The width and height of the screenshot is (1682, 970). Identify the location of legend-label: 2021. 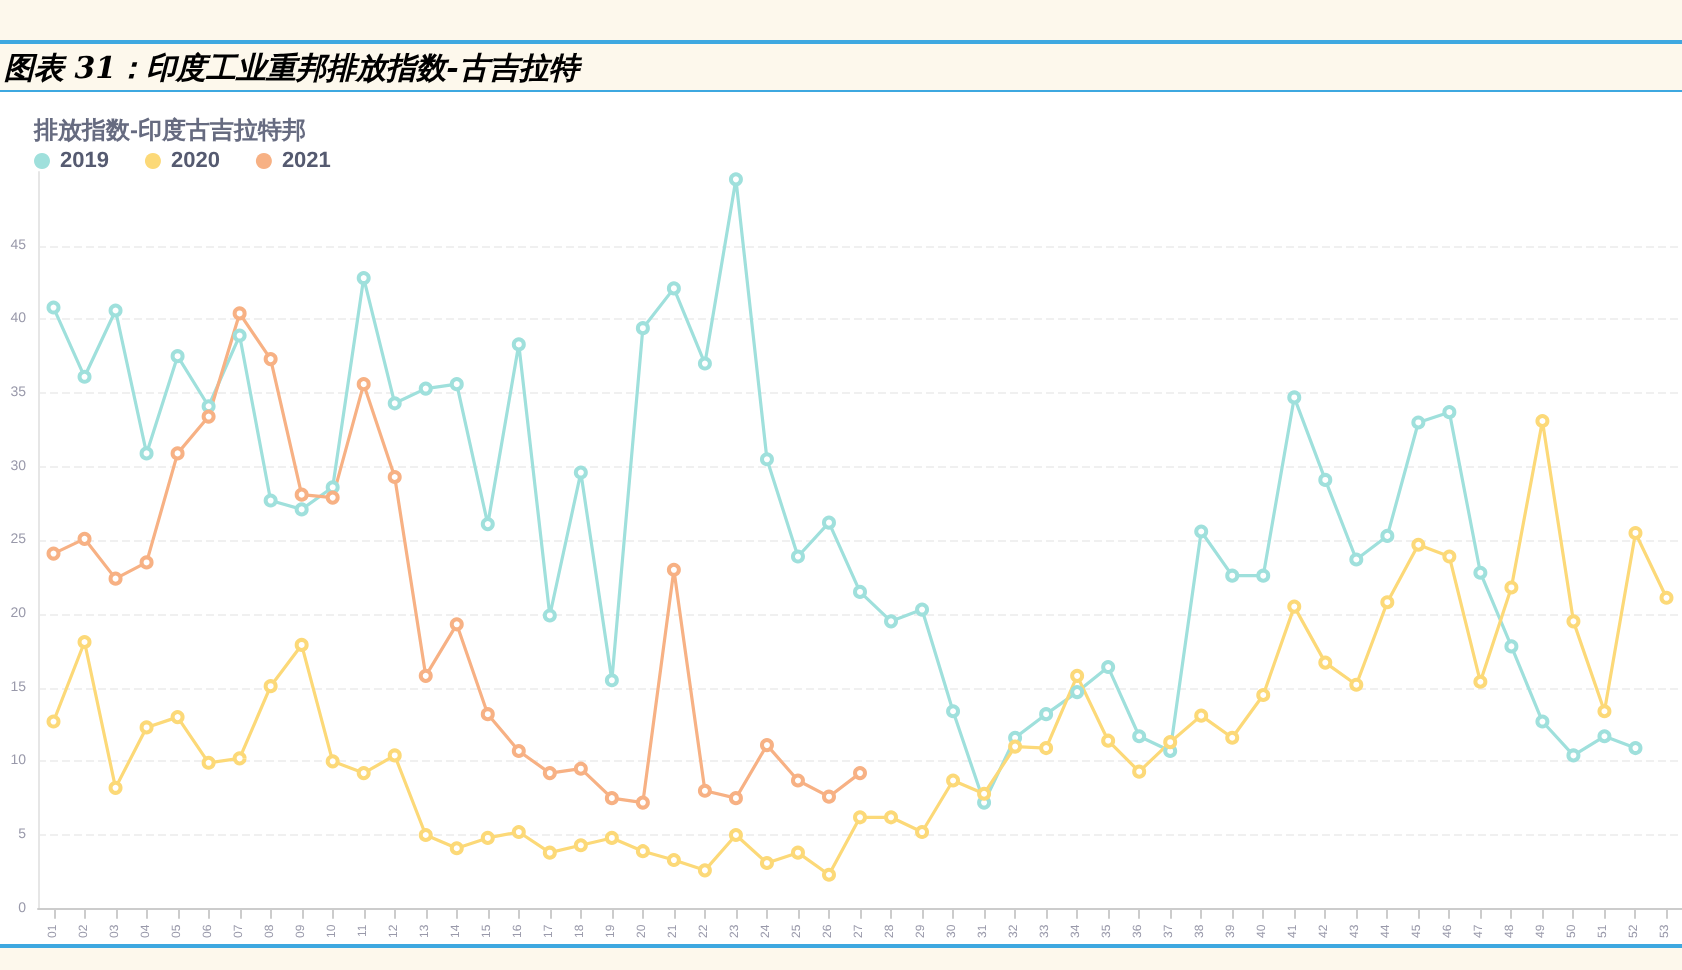
(306, 161).